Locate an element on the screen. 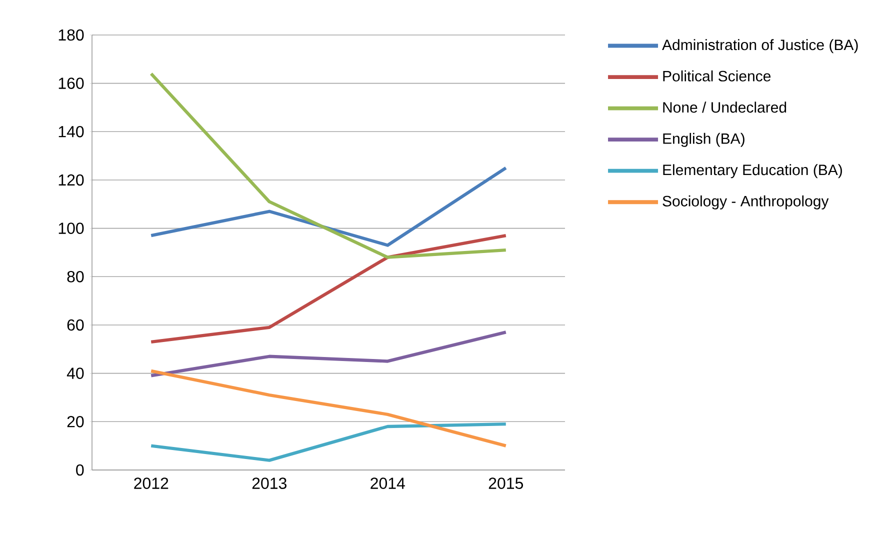 Image resolution: width=894 pixels, height=536 pixels. y-tick-label: 60 is located at coordinates (75, 325).